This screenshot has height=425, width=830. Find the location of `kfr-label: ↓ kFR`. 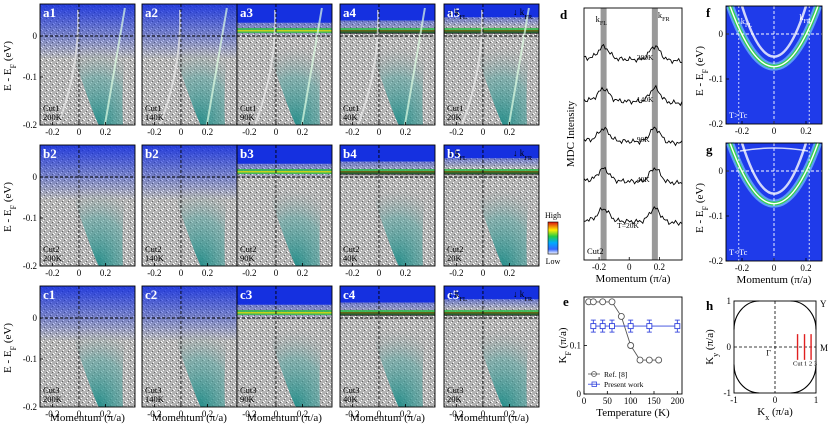

kfr-label: ↓ kFR is located at coordinates (523, 296).